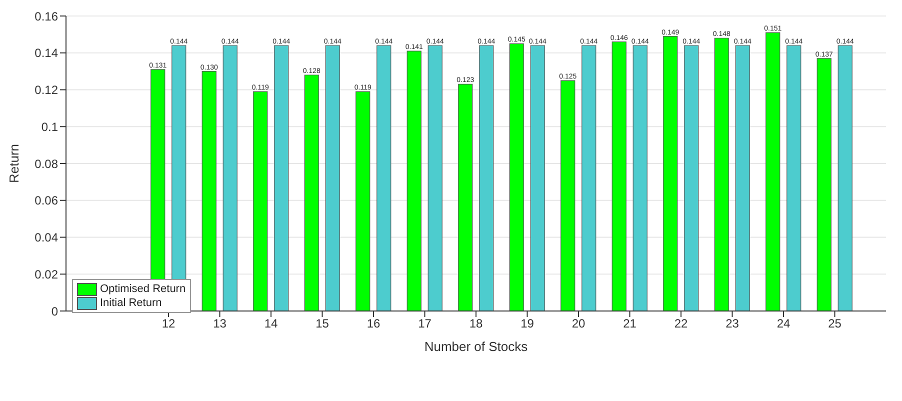  What do you see at coordinates (323, 323) in the screenshot?
I see `x-tick-label: 15` at bounding box center [323, 323].